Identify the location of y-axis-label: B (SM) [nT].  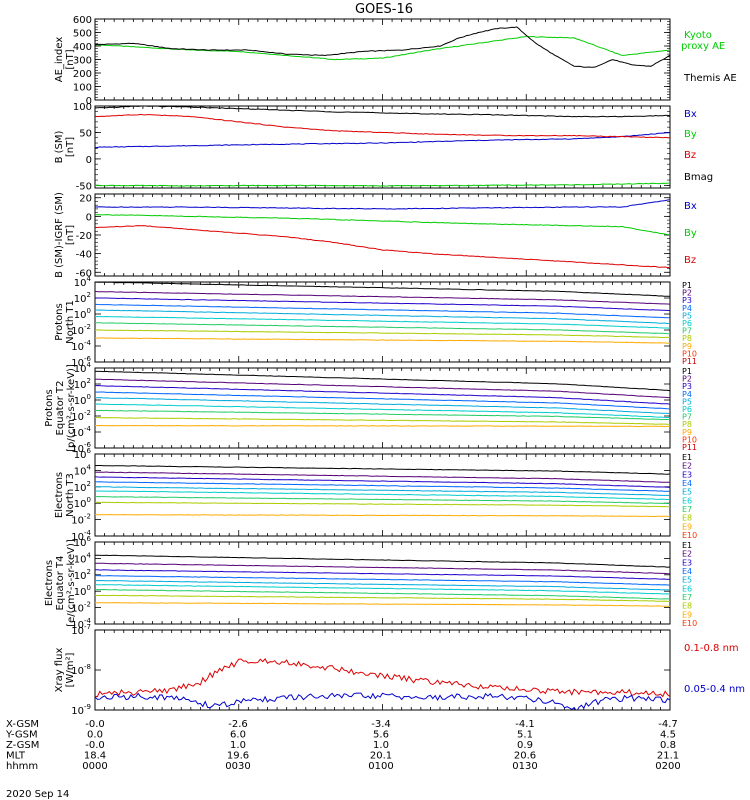
(65, 146).